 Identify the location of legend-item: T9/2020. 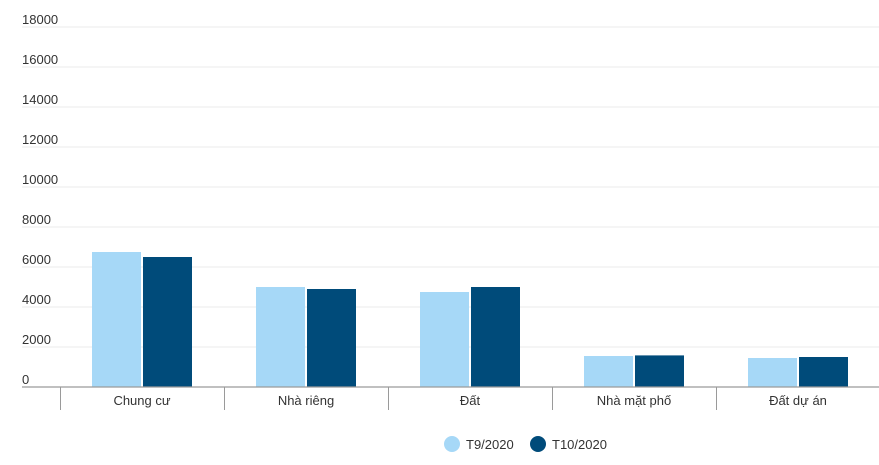
(479, 444).